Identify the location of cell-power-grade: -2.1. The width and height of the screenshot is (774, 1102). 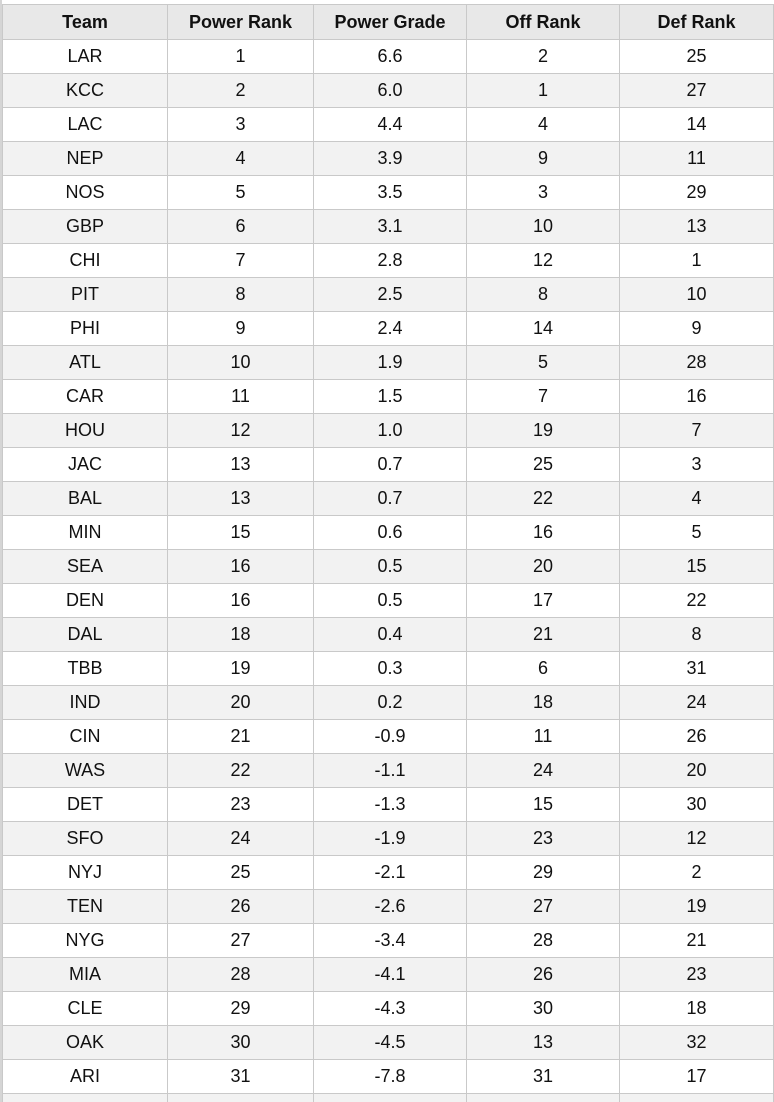
(390, 872).